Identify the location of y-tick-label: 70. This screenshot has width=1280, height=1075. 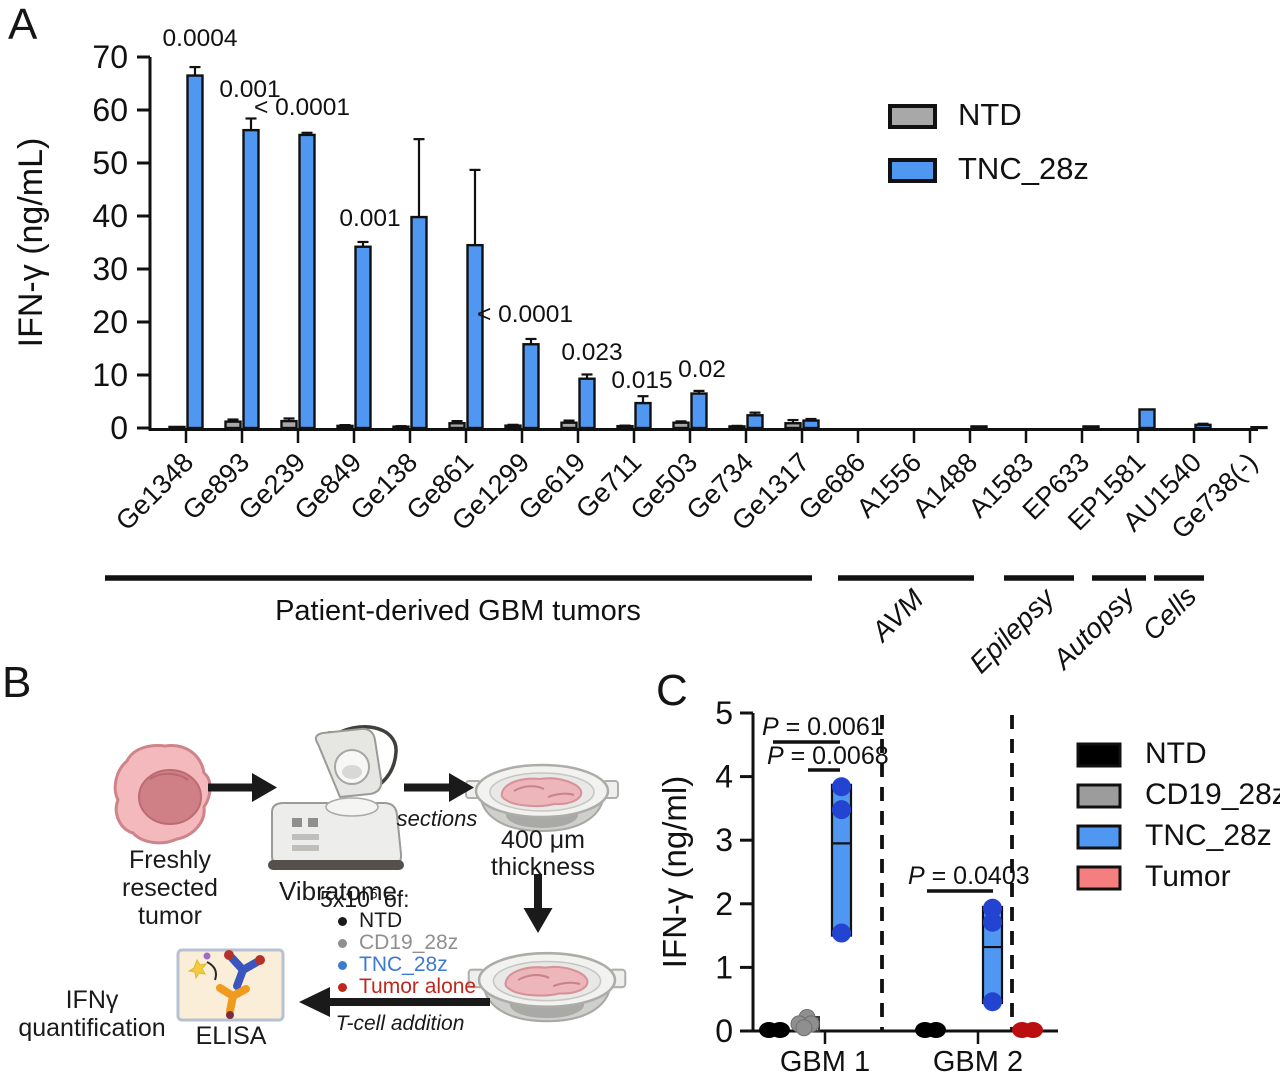
(110, 57).